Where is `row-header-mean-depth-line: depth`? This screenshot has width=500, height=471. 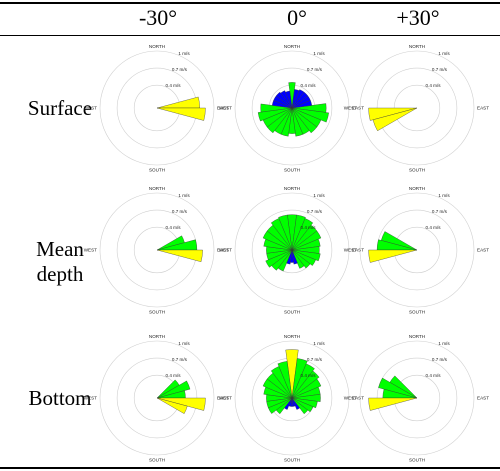
row-header-mean-depth-line: depth is located at coordinates (60, 274).